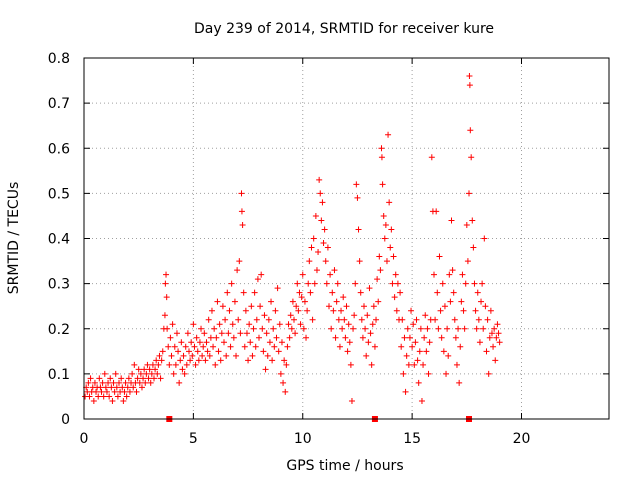 Image resolution: width=640 pixels, height=480 pixels. What do you see at coordinates (344, 466) in the screenshot?
I see `x-axis-label: GPS time / hours` at bounding box center [344, 466].